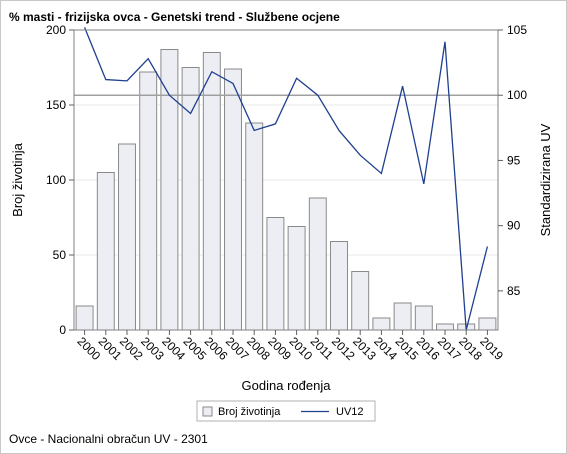  Describe the element at coordinates (517, 95) in the screenshot. I see `right-tick-label: 100` at that location.